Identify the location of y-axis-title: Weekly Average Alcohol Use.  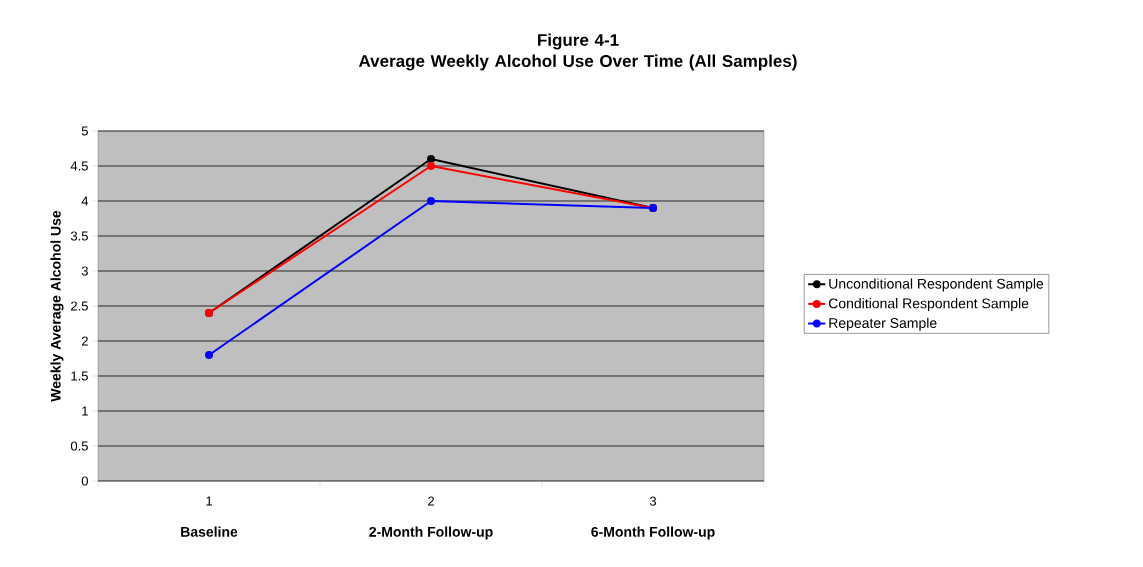
(57, 306).